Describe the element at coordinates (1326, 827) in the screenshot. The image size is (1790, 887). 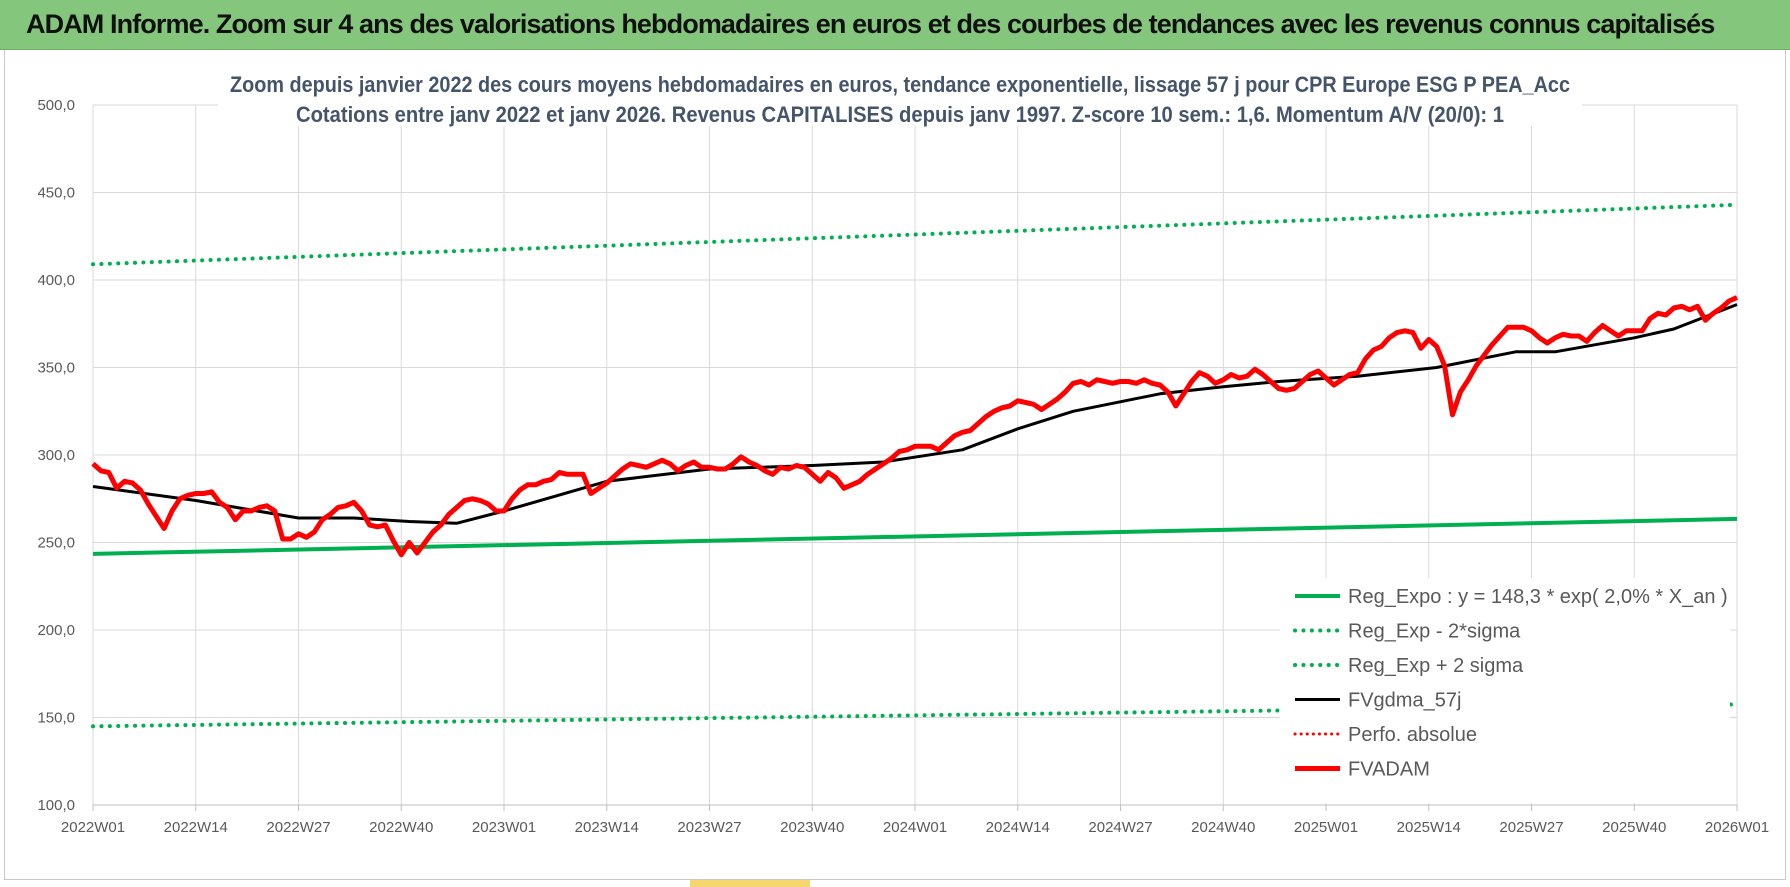
I see `x-tick-label: 2025W01` at that location.